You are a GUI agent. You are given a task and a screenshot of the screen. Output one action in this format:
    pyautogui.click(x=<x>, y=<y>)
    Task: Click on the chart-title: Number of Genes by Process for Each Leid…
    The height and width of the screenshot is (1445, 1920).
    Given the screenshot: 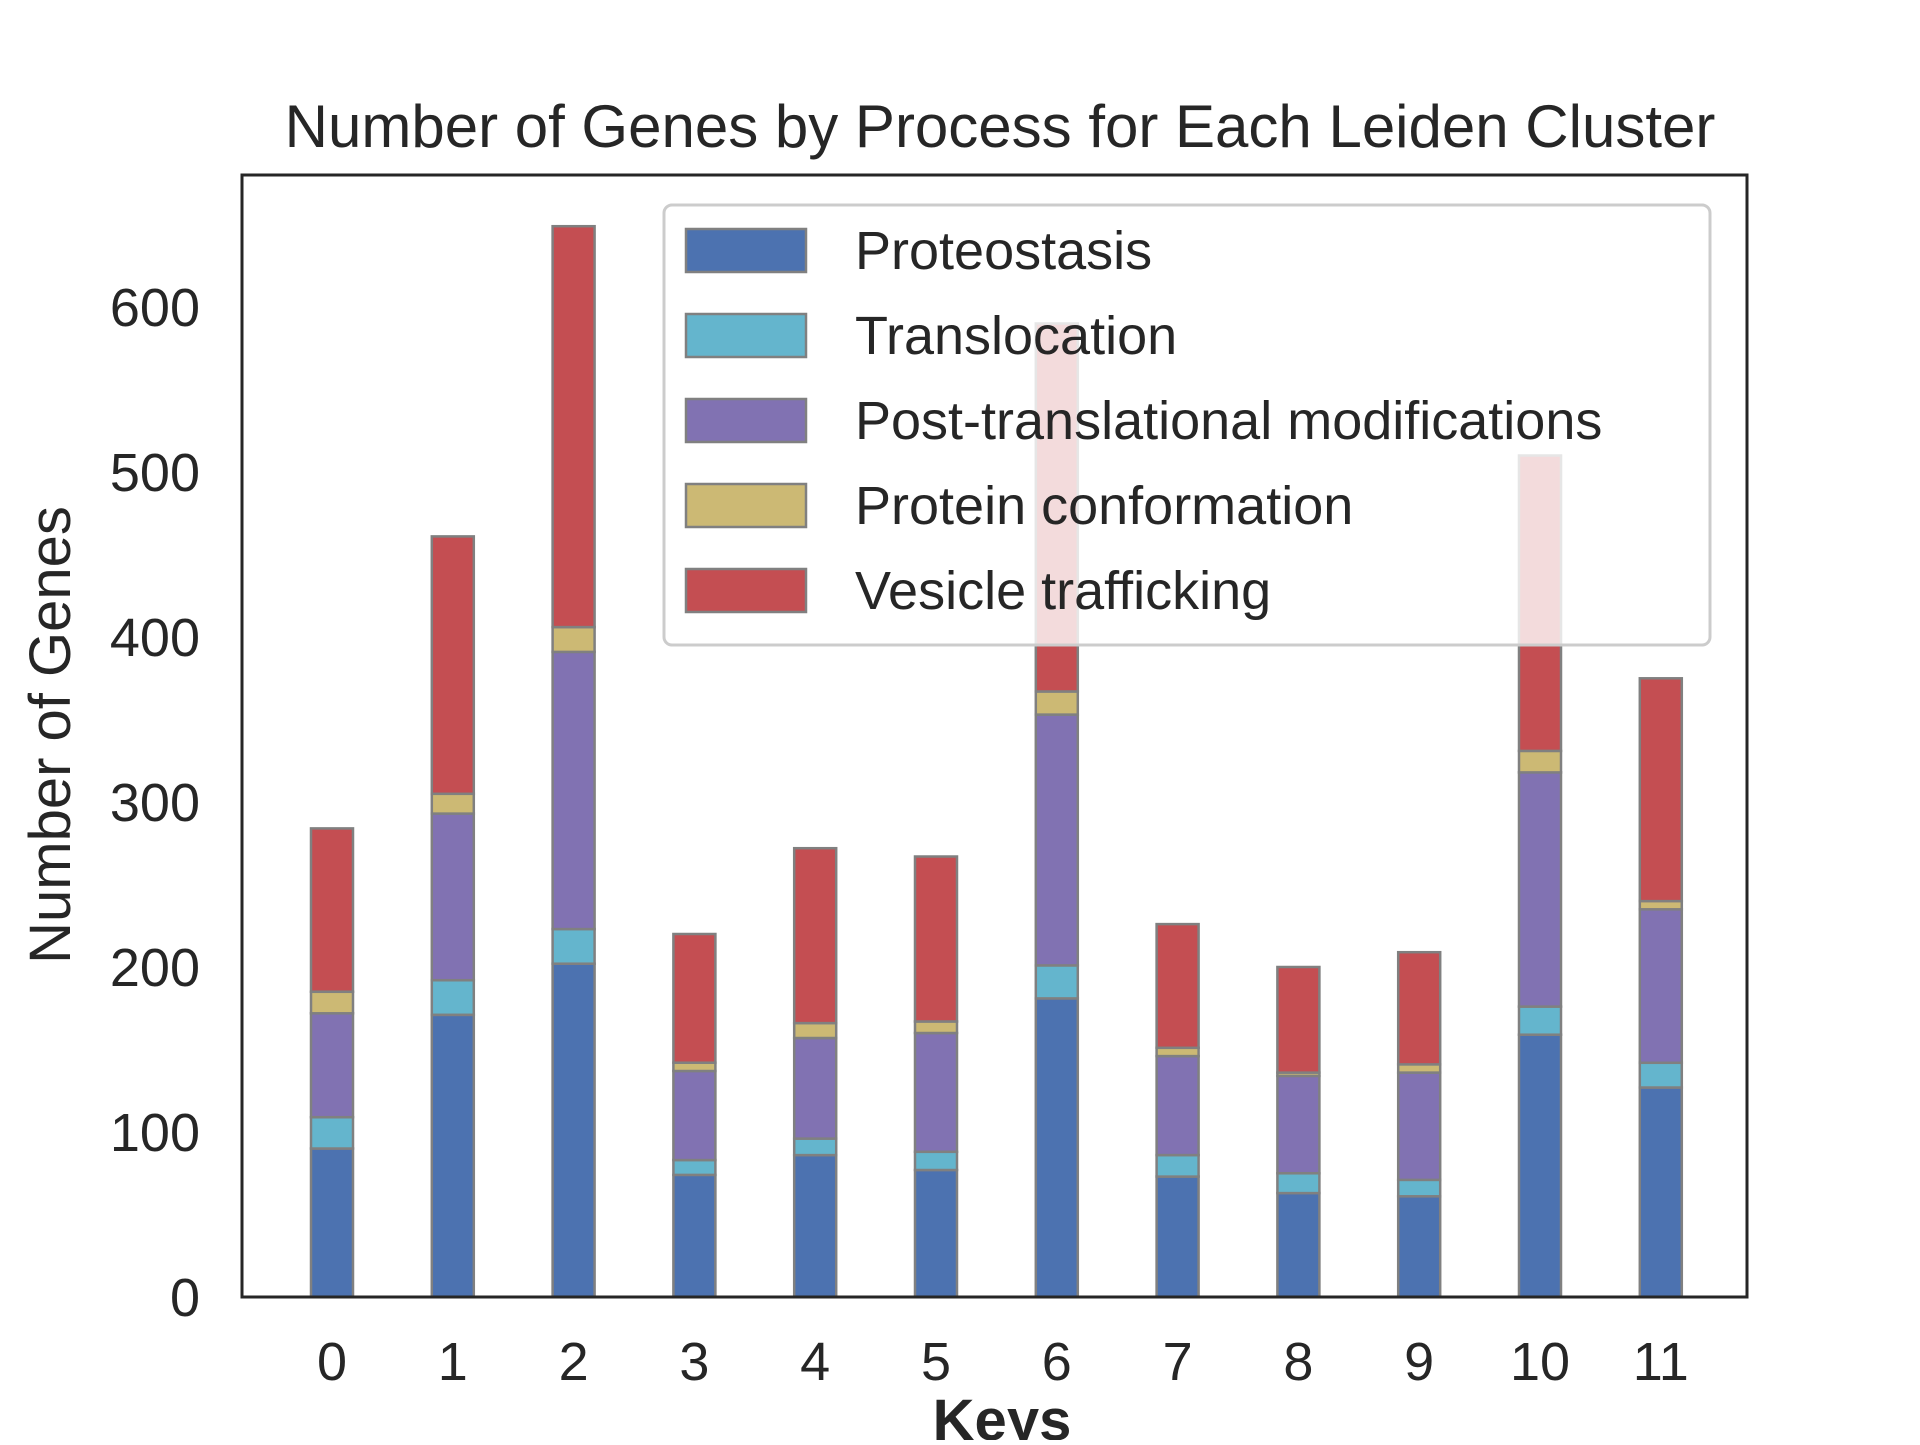 What is the action you would take?
    pyautogui.click(x=1000, y=126)
    